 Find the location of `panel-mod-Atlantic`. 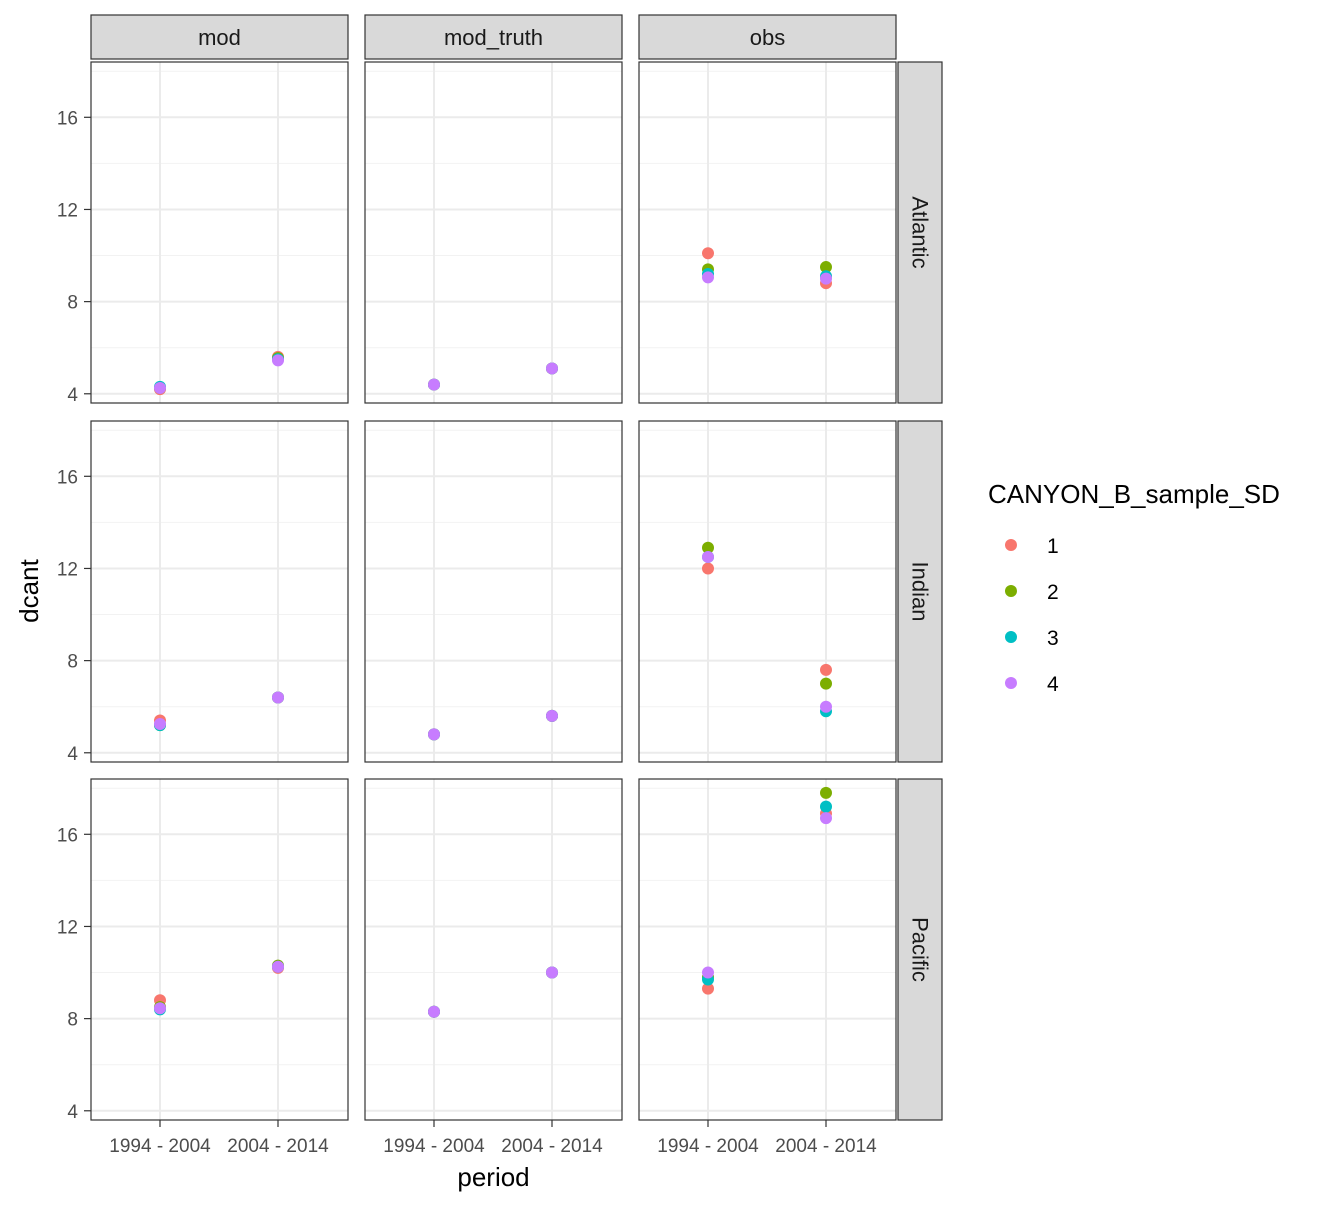

panel-mod-Atlantic is located at coordinates (219, 232).